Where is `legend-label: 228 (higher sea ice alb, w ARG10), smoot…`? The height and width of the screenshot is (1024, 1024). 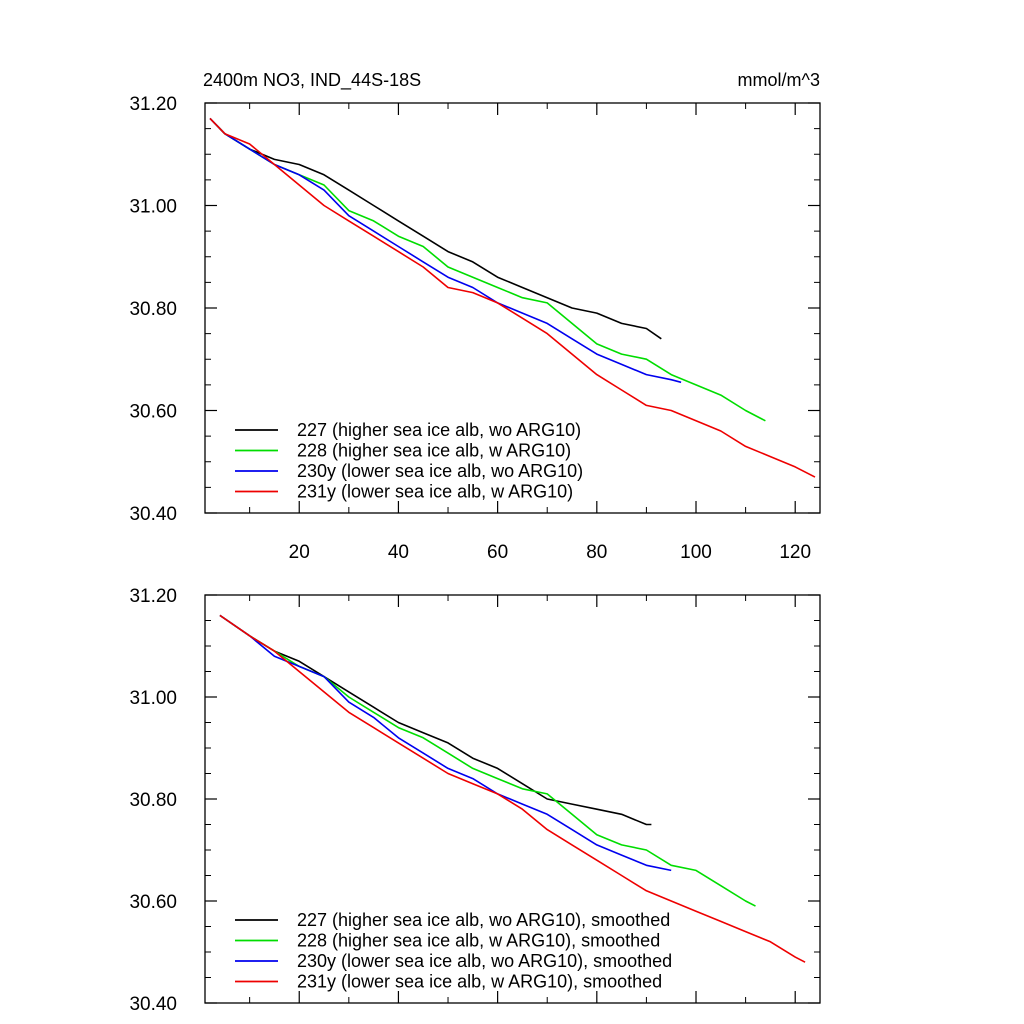 legend-label: 228 (higher sea ice alb, w ARG10), smoot… is located at coordinates (478, 941).